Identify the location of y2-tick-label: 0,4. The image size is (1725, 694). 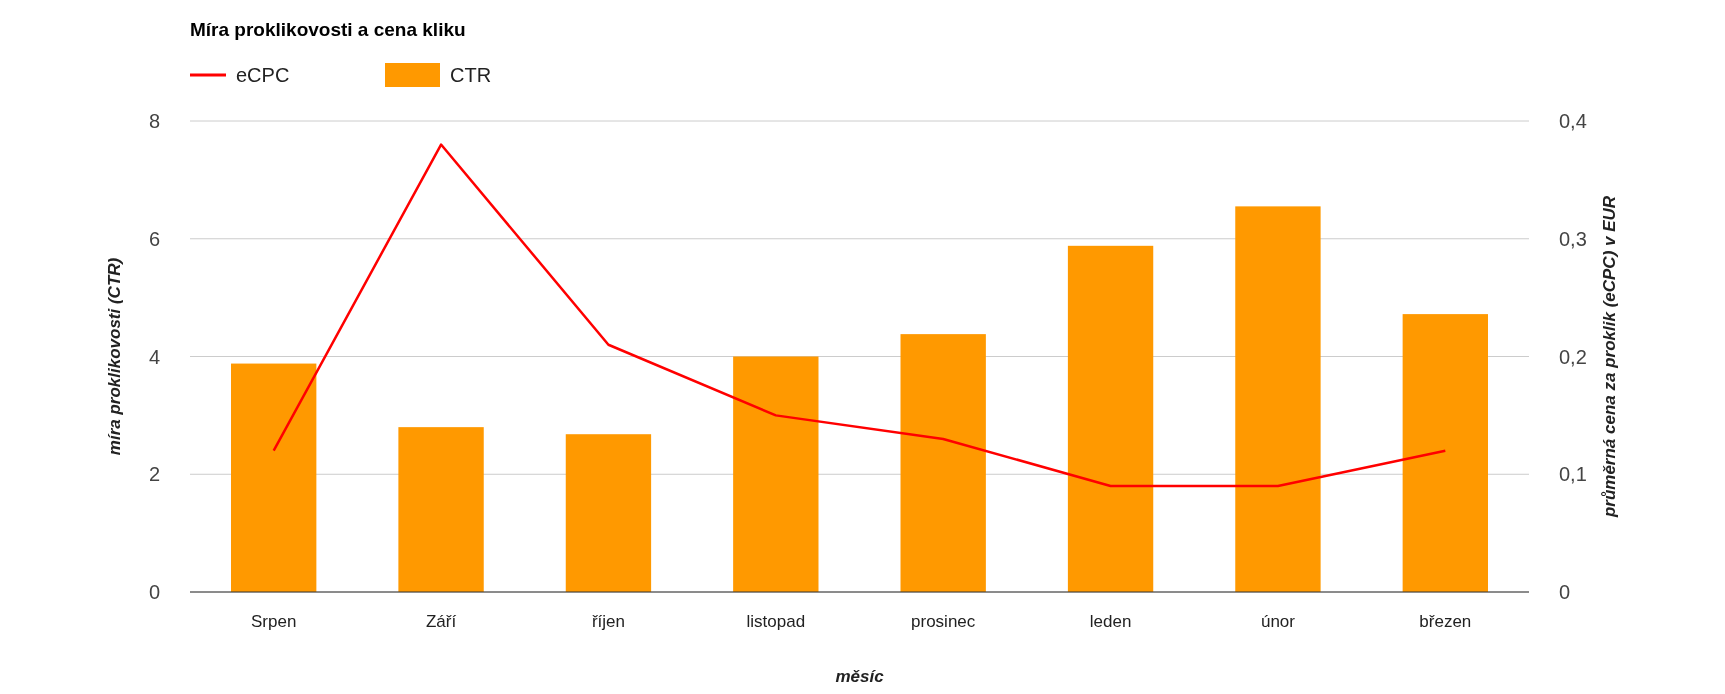
(1573, 121).